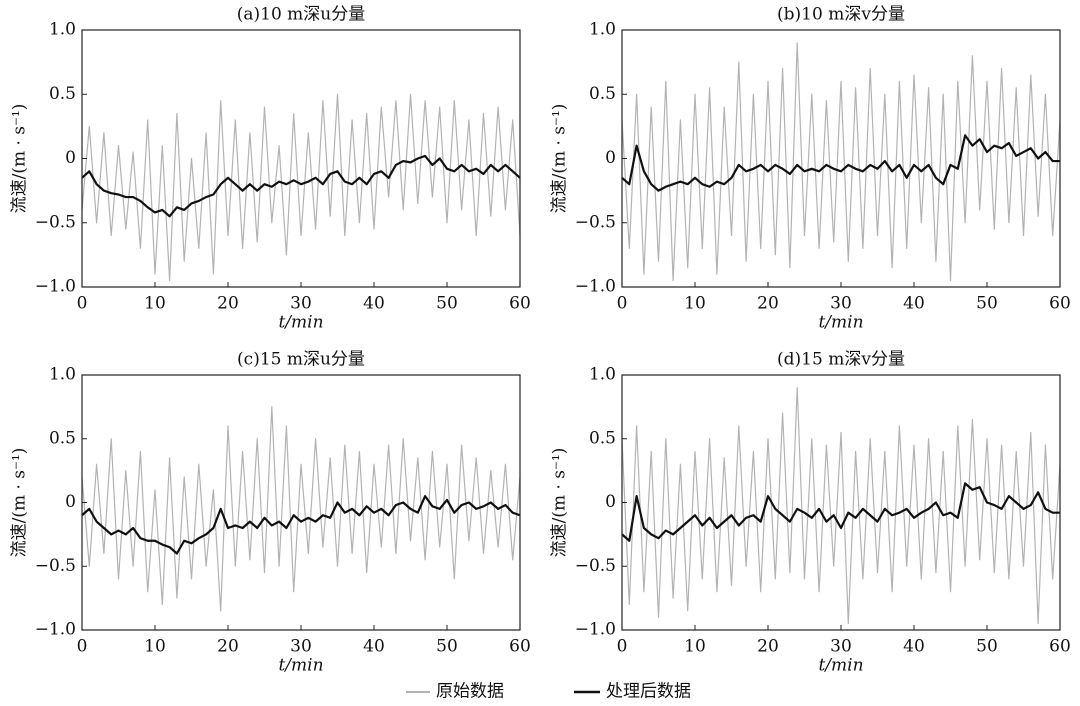 The image size is (1080, 706). I want to click on legend-label: 处理后数据, so click(648, 692).